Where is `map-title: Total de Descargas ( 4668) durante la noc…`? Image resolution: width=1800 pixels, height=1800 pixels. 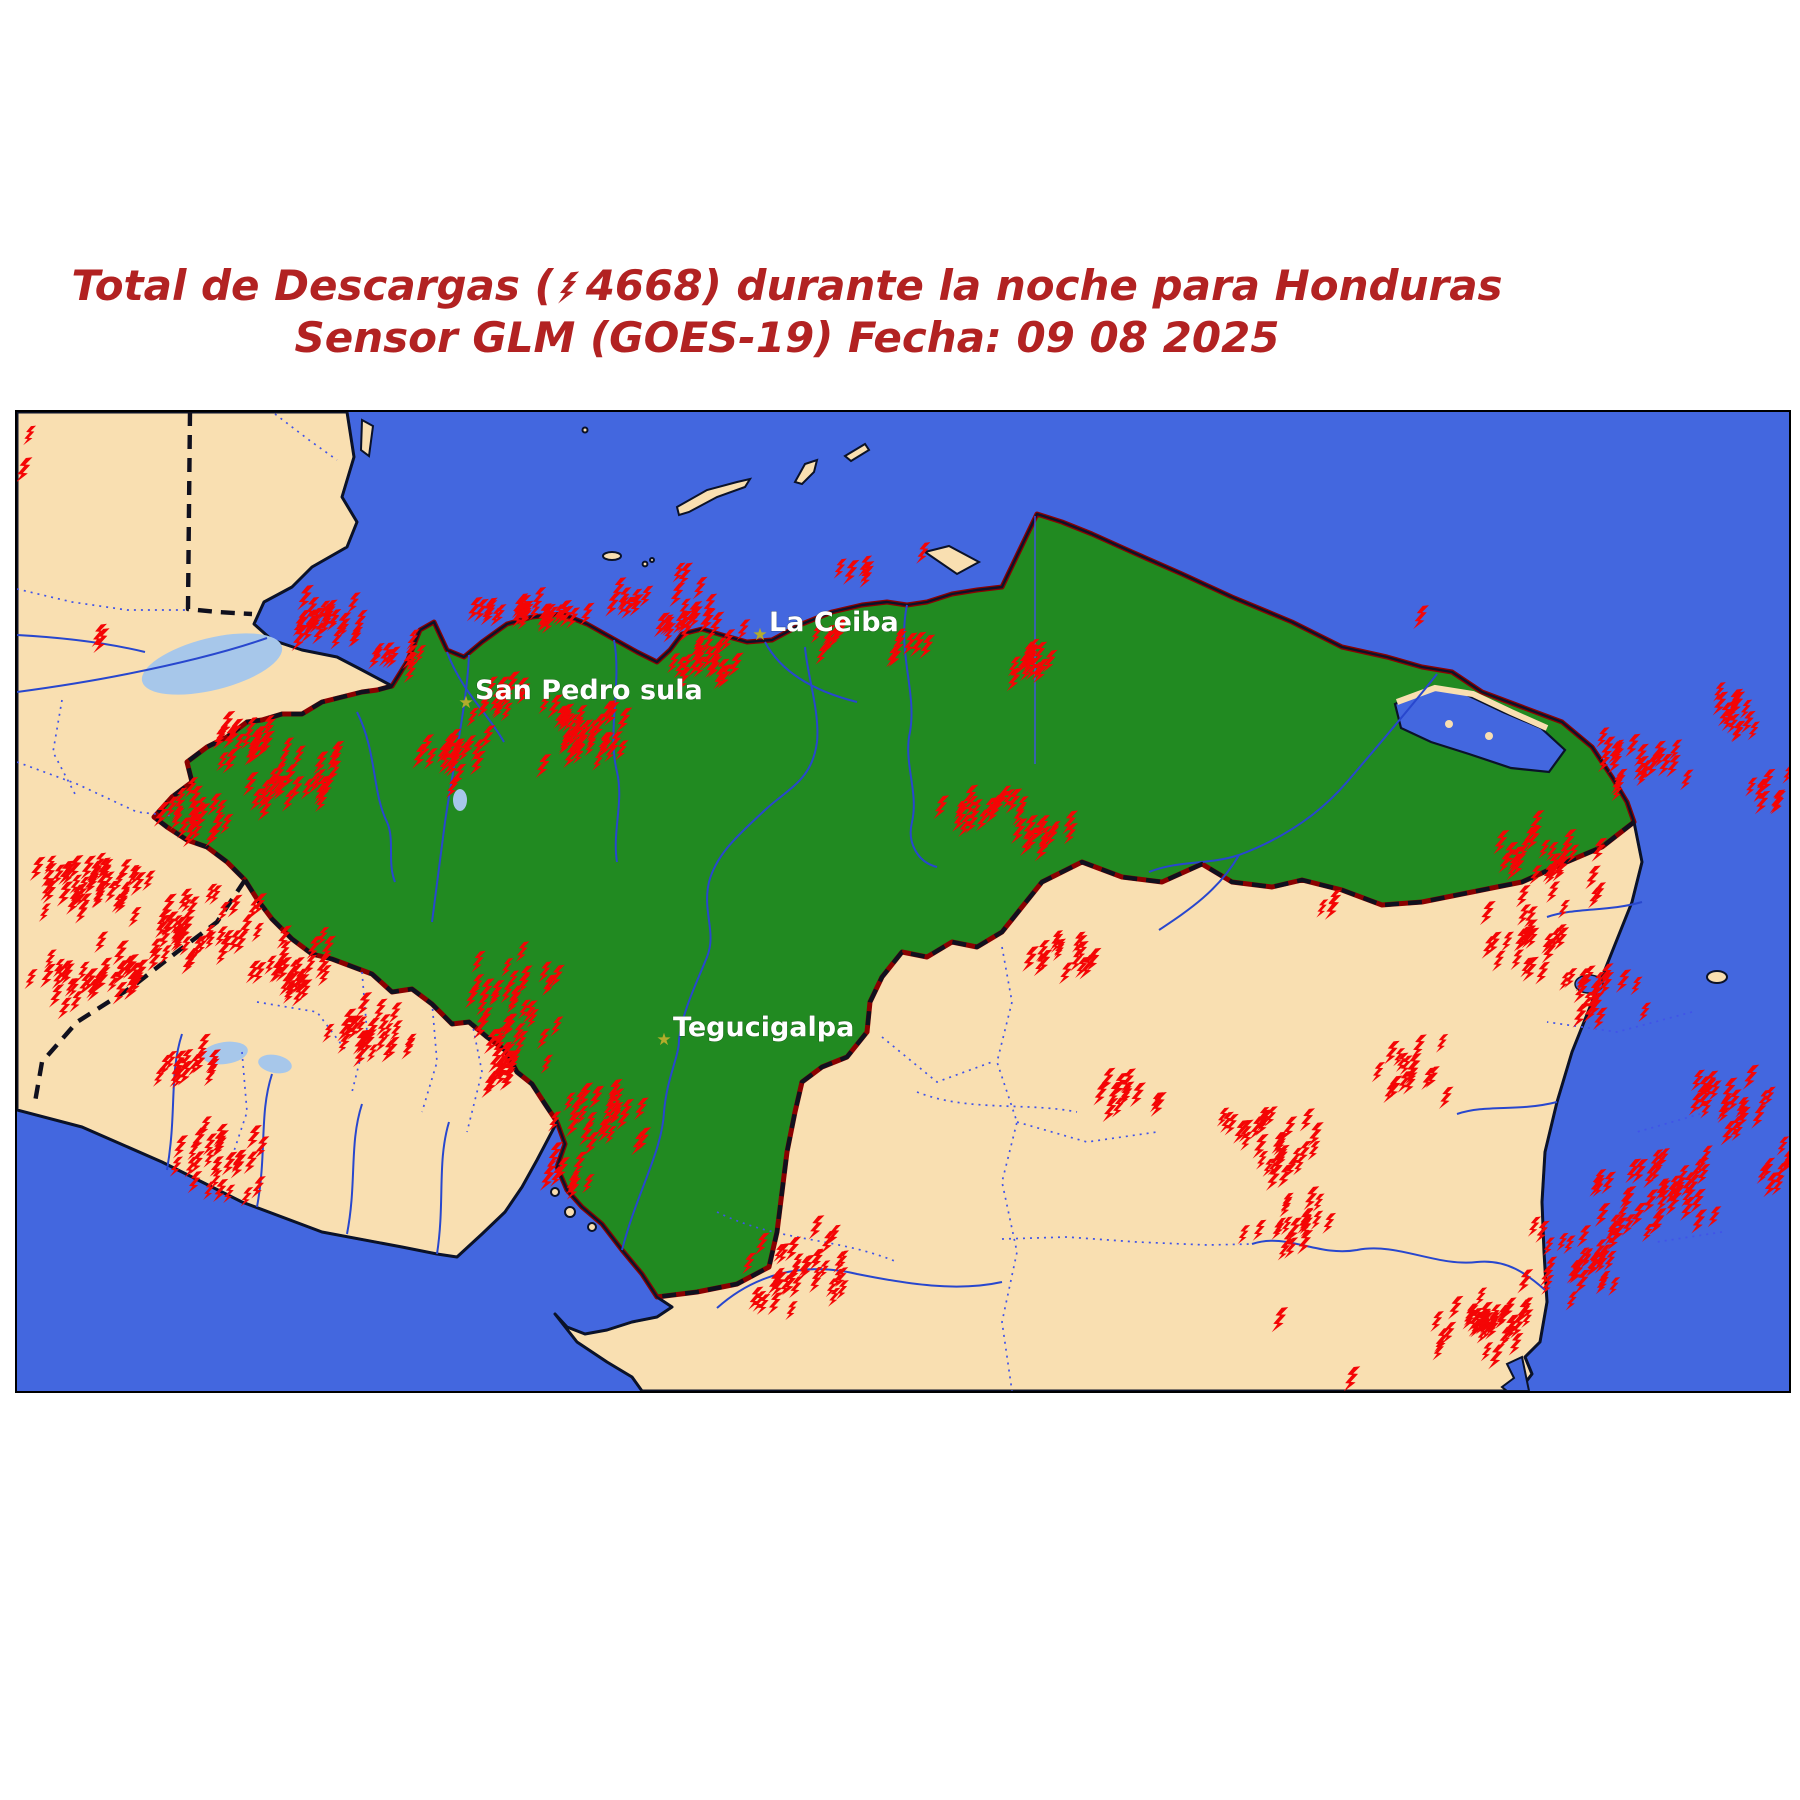 map-title: Total de Descargas ( 4668) durante la noc… is located at coordinates (787, 312).